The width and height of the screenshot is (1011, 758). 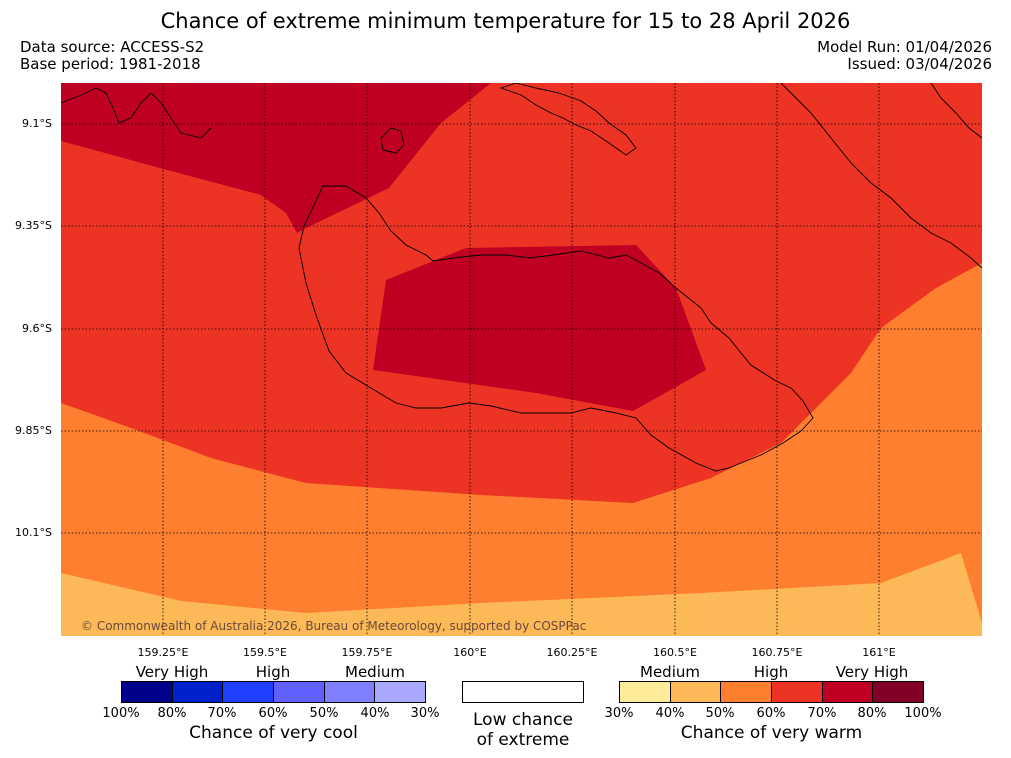 What do you see at coordinates (112, 47) in the screenshot?
I see `data-source: Data source: ACCESS-S2` at bounding box center [112, 47].